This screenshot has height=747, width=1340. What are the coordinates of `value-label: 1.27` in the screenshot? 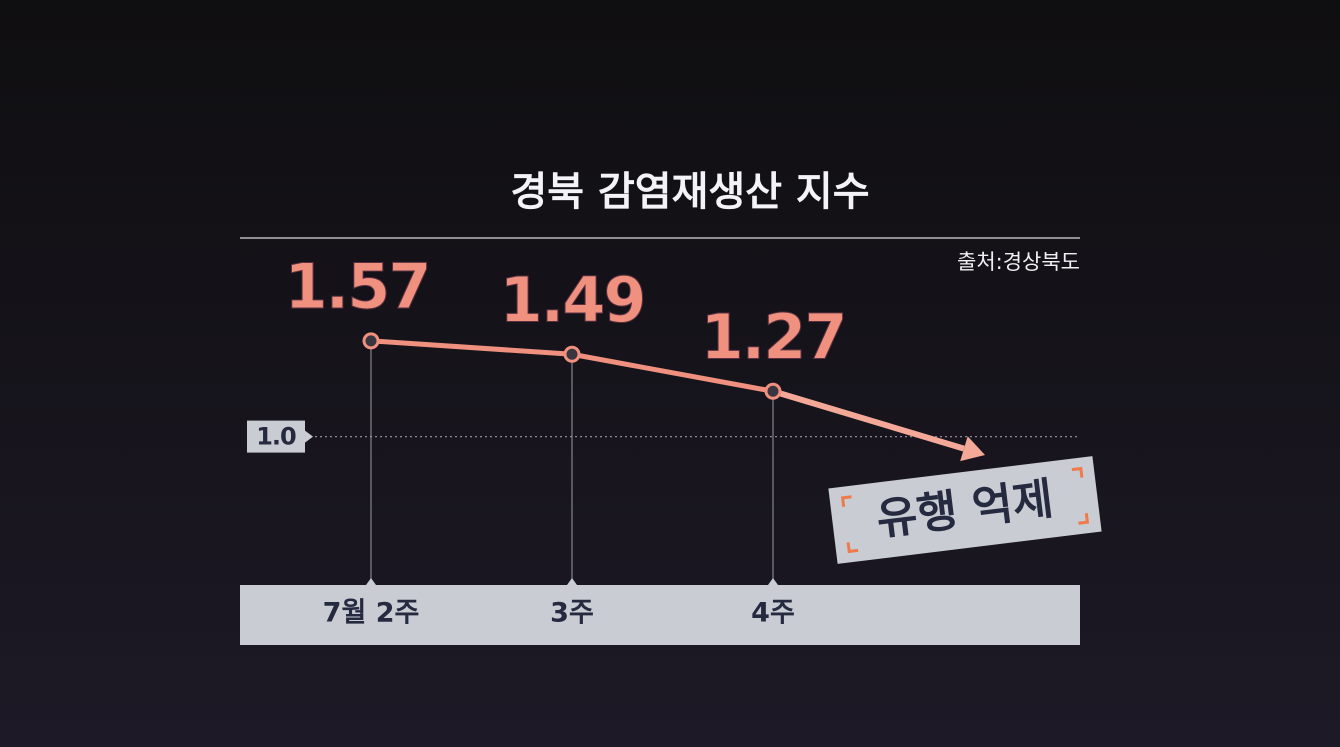 It's located at (773, 336).